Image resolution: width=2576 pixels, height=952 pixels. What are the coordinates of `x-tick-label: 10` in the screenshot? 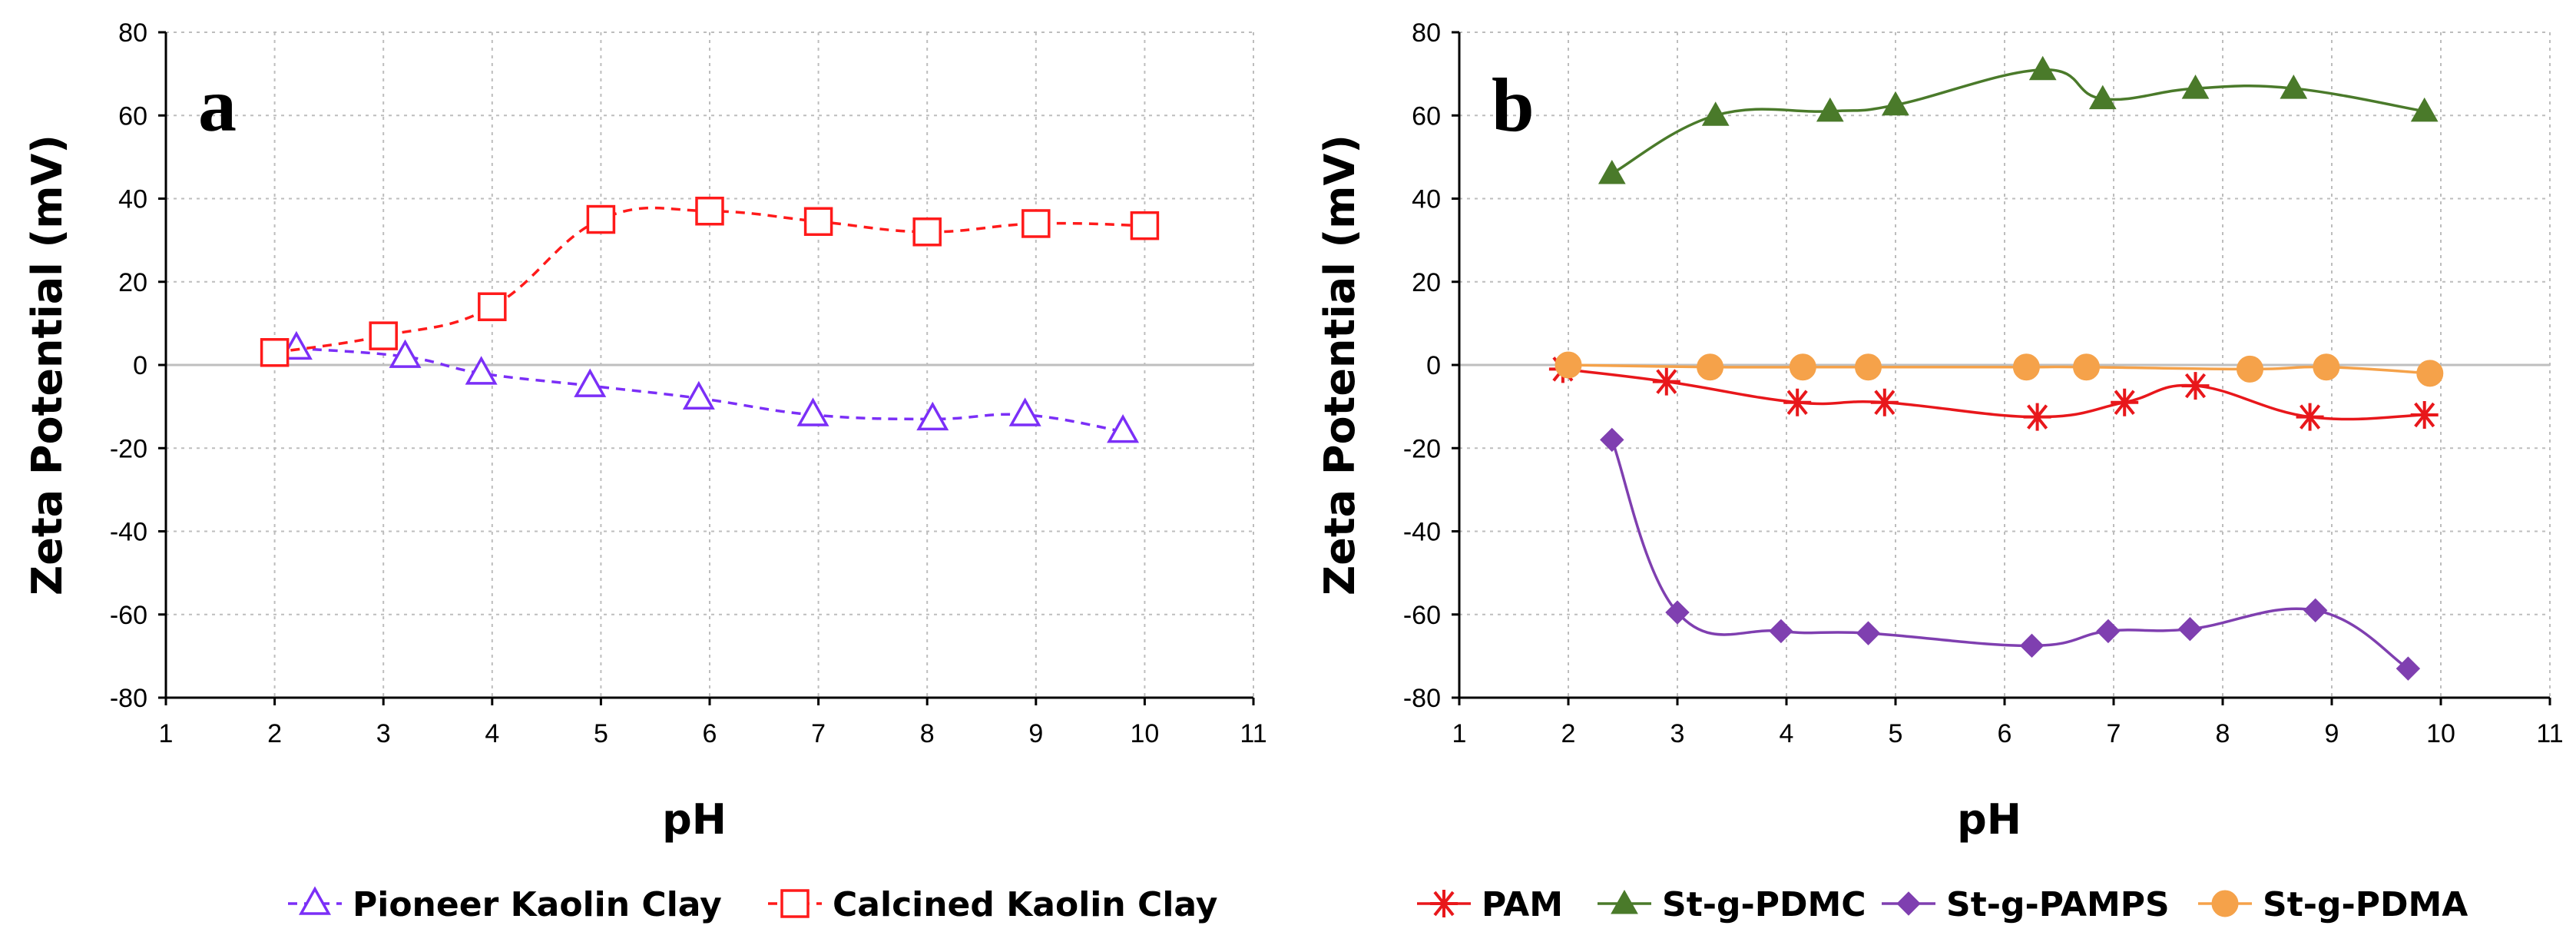 It's located at (1144, 734).